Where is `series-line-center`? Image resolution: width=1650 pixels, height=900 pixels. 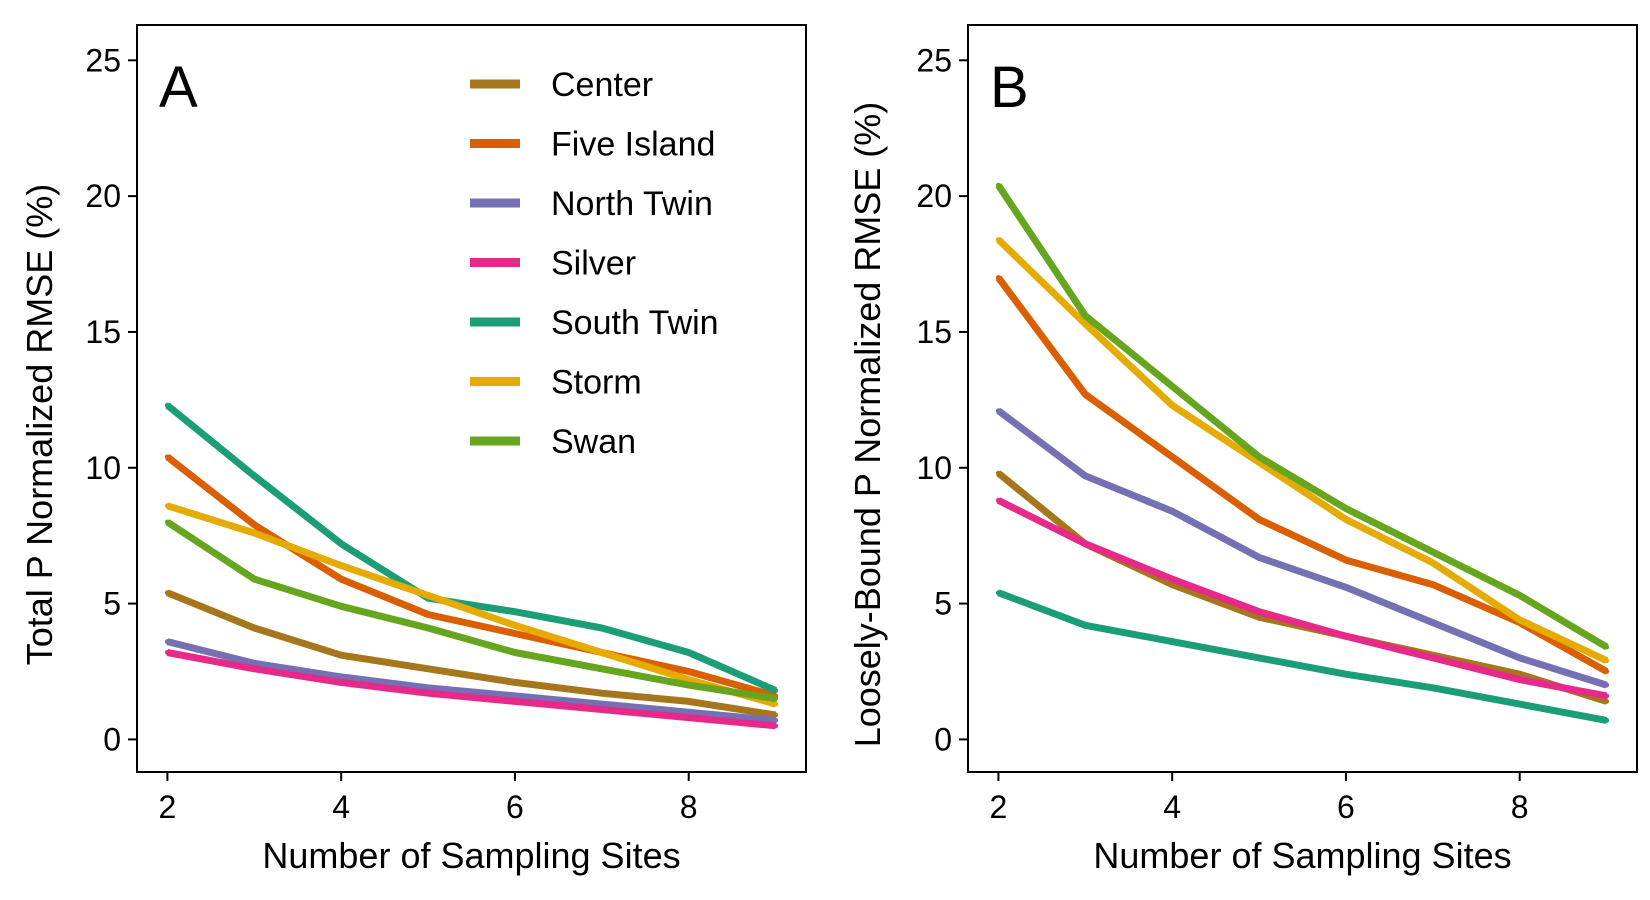 series-line-center is located at coordinates (471, 654).